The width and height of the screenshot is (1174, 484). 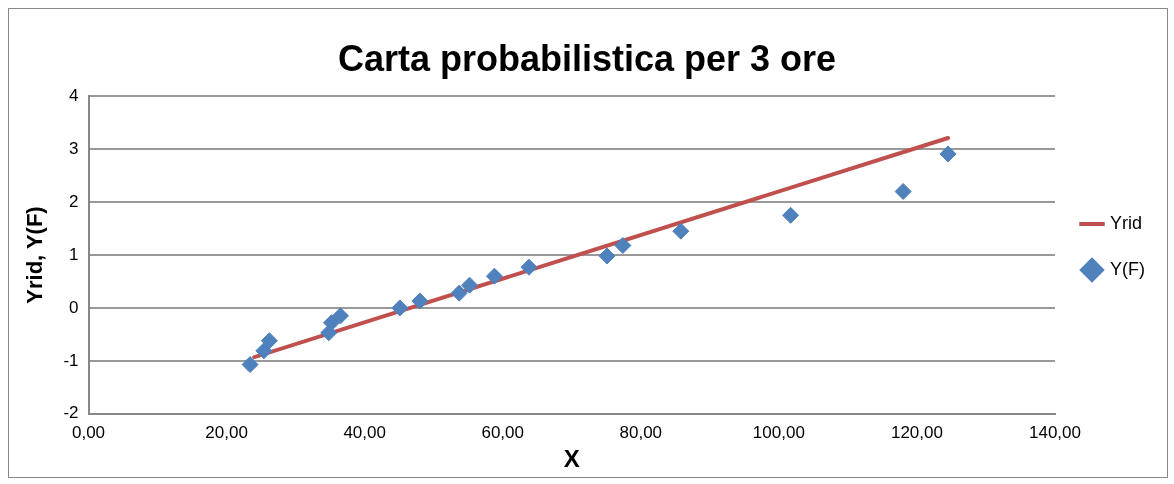 What do you see at coordinates (74, 201) in the screenshot?
I see `y-tick-label: 2` at bounding box center [74, 201].